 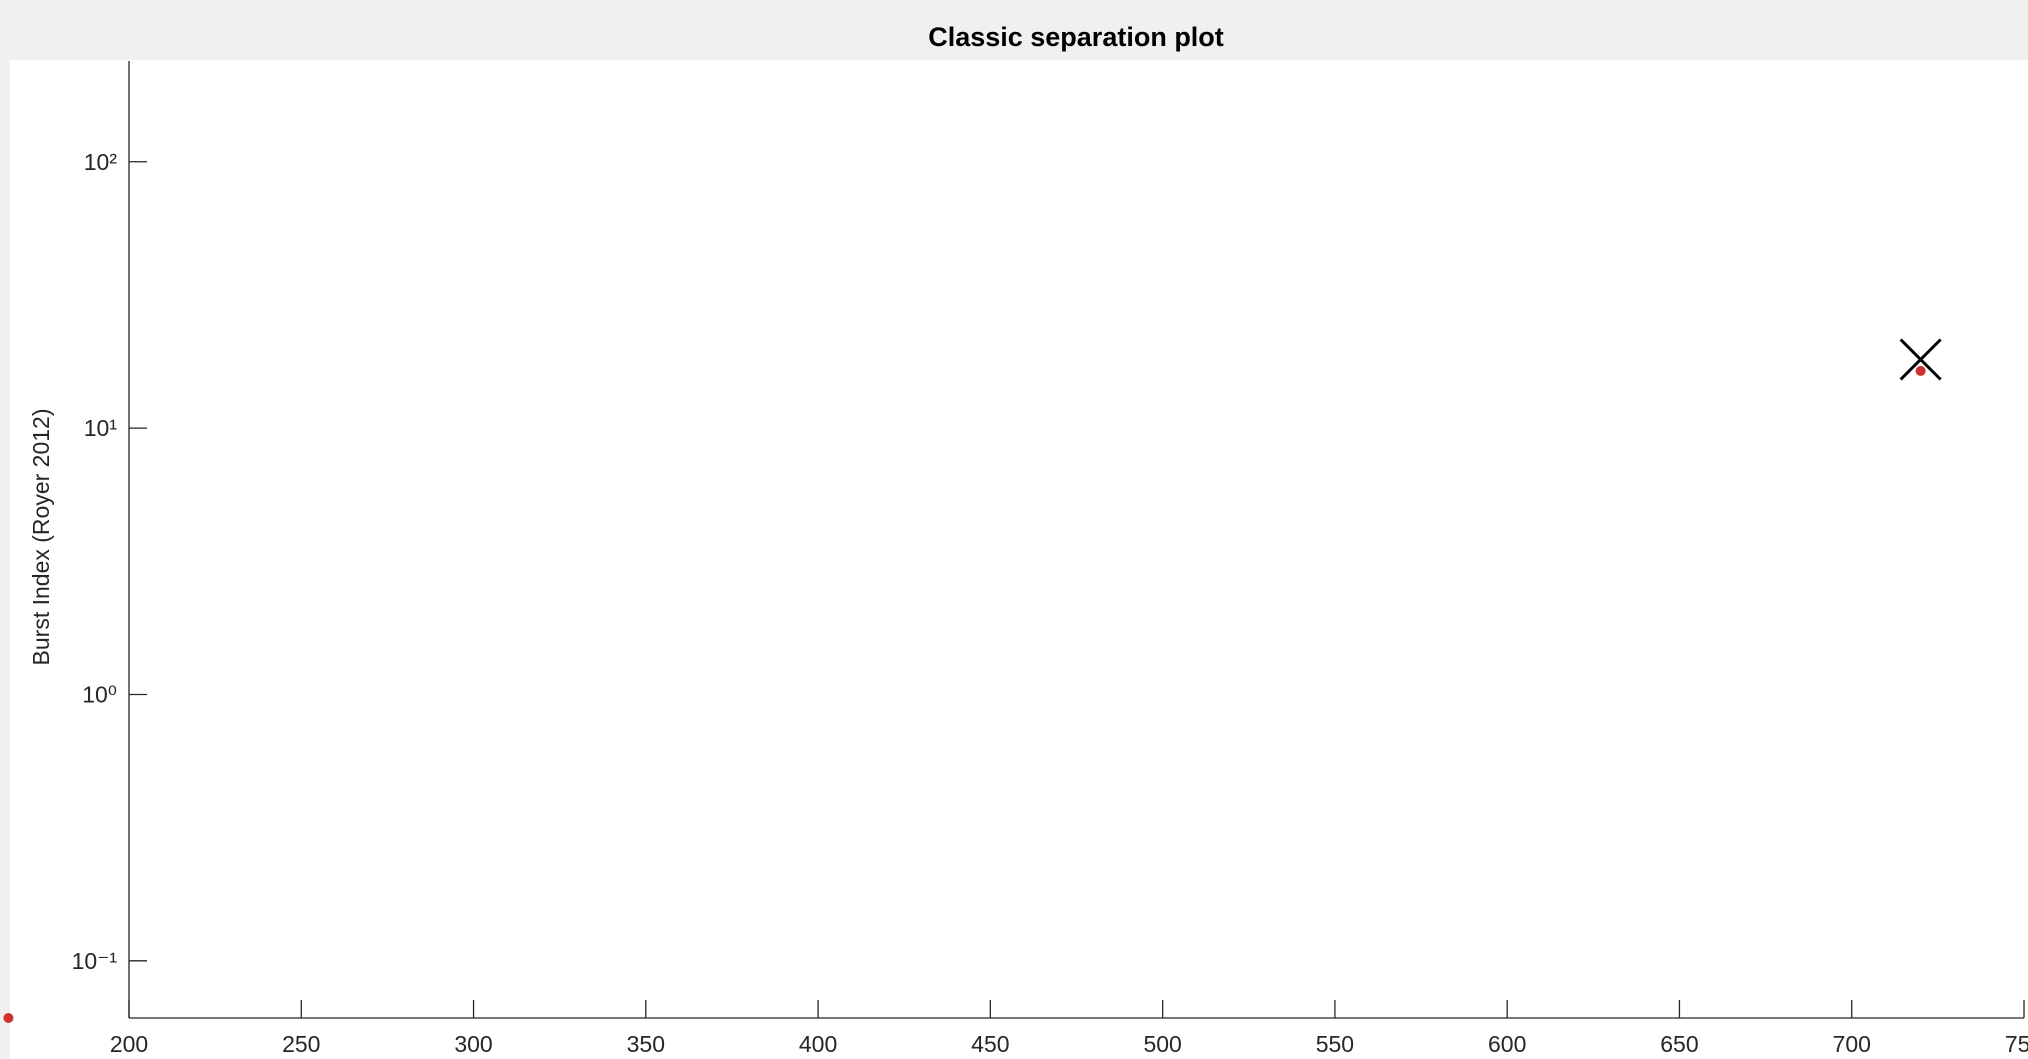 What do you see at coordinates (1507, 1044) in the screenshot?
I see `x-tick-label: 600` at bounding box center [1507, 1044].